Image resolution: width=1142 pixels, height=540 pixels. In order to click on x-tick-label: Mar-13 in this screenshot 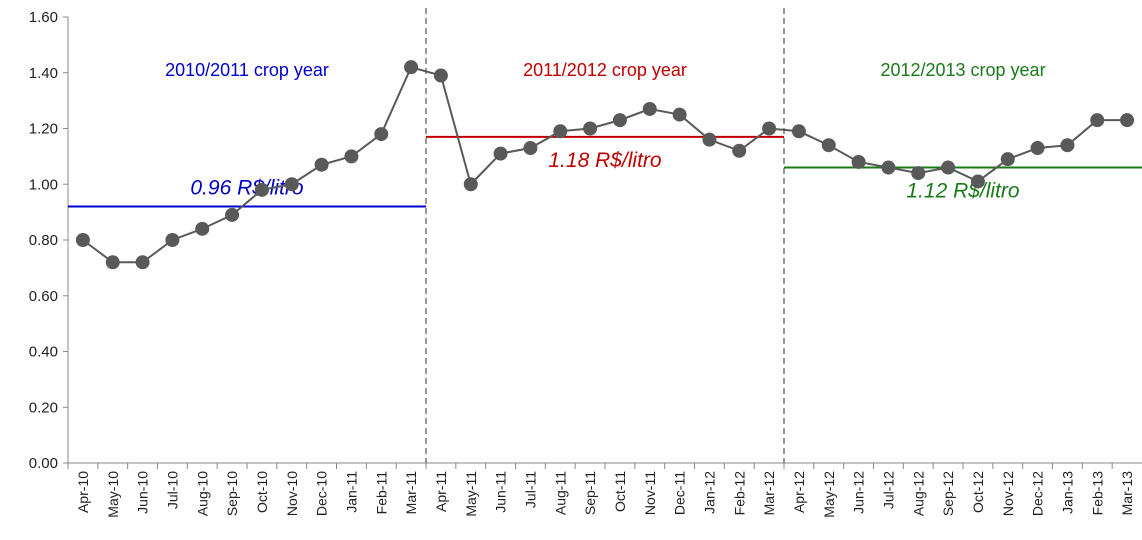, I will do `click(1127, 493)`.